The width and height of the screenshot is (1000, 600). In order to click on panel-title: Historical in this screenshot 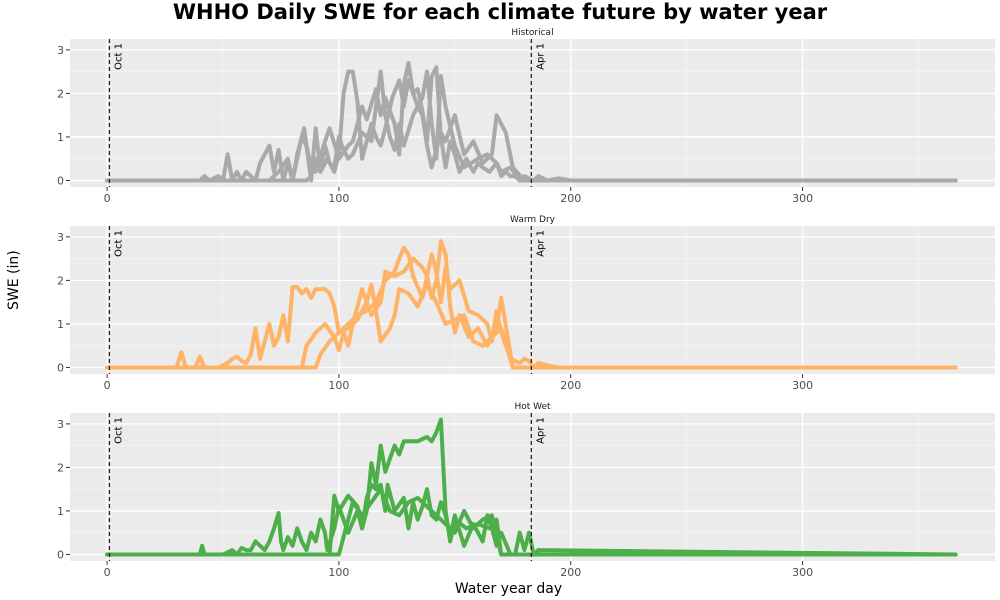, I will do `click(532, 33)`.